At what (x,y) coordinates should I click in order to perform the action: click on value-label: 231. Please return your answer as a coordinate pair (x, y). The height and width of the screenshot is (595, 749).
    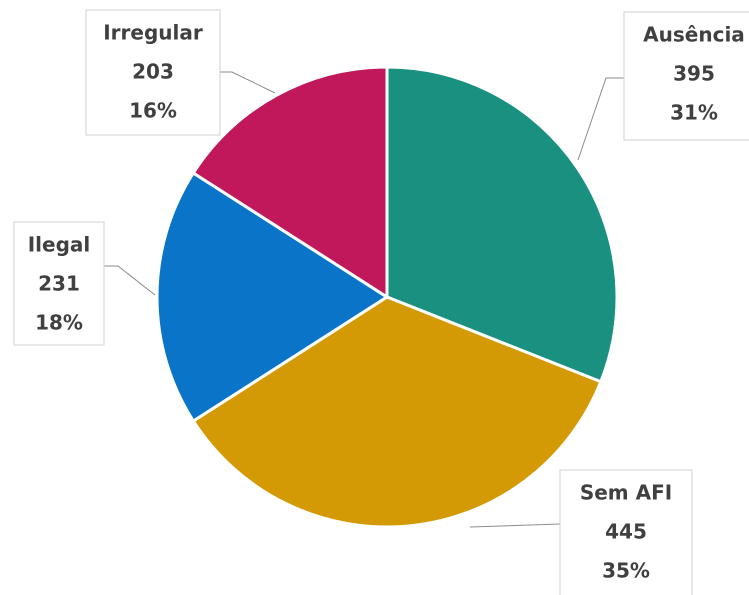
    Looking at the image, I should click on (59, 284).